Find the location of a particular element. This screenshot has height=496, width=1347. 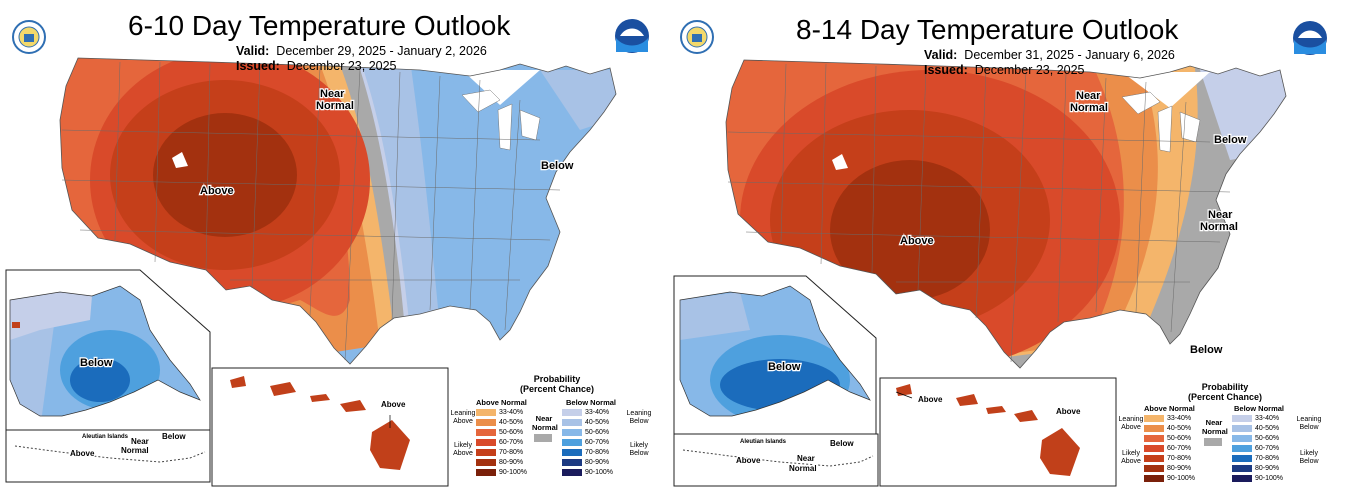

legend-near-swatch is located at coordinates (543, 438).